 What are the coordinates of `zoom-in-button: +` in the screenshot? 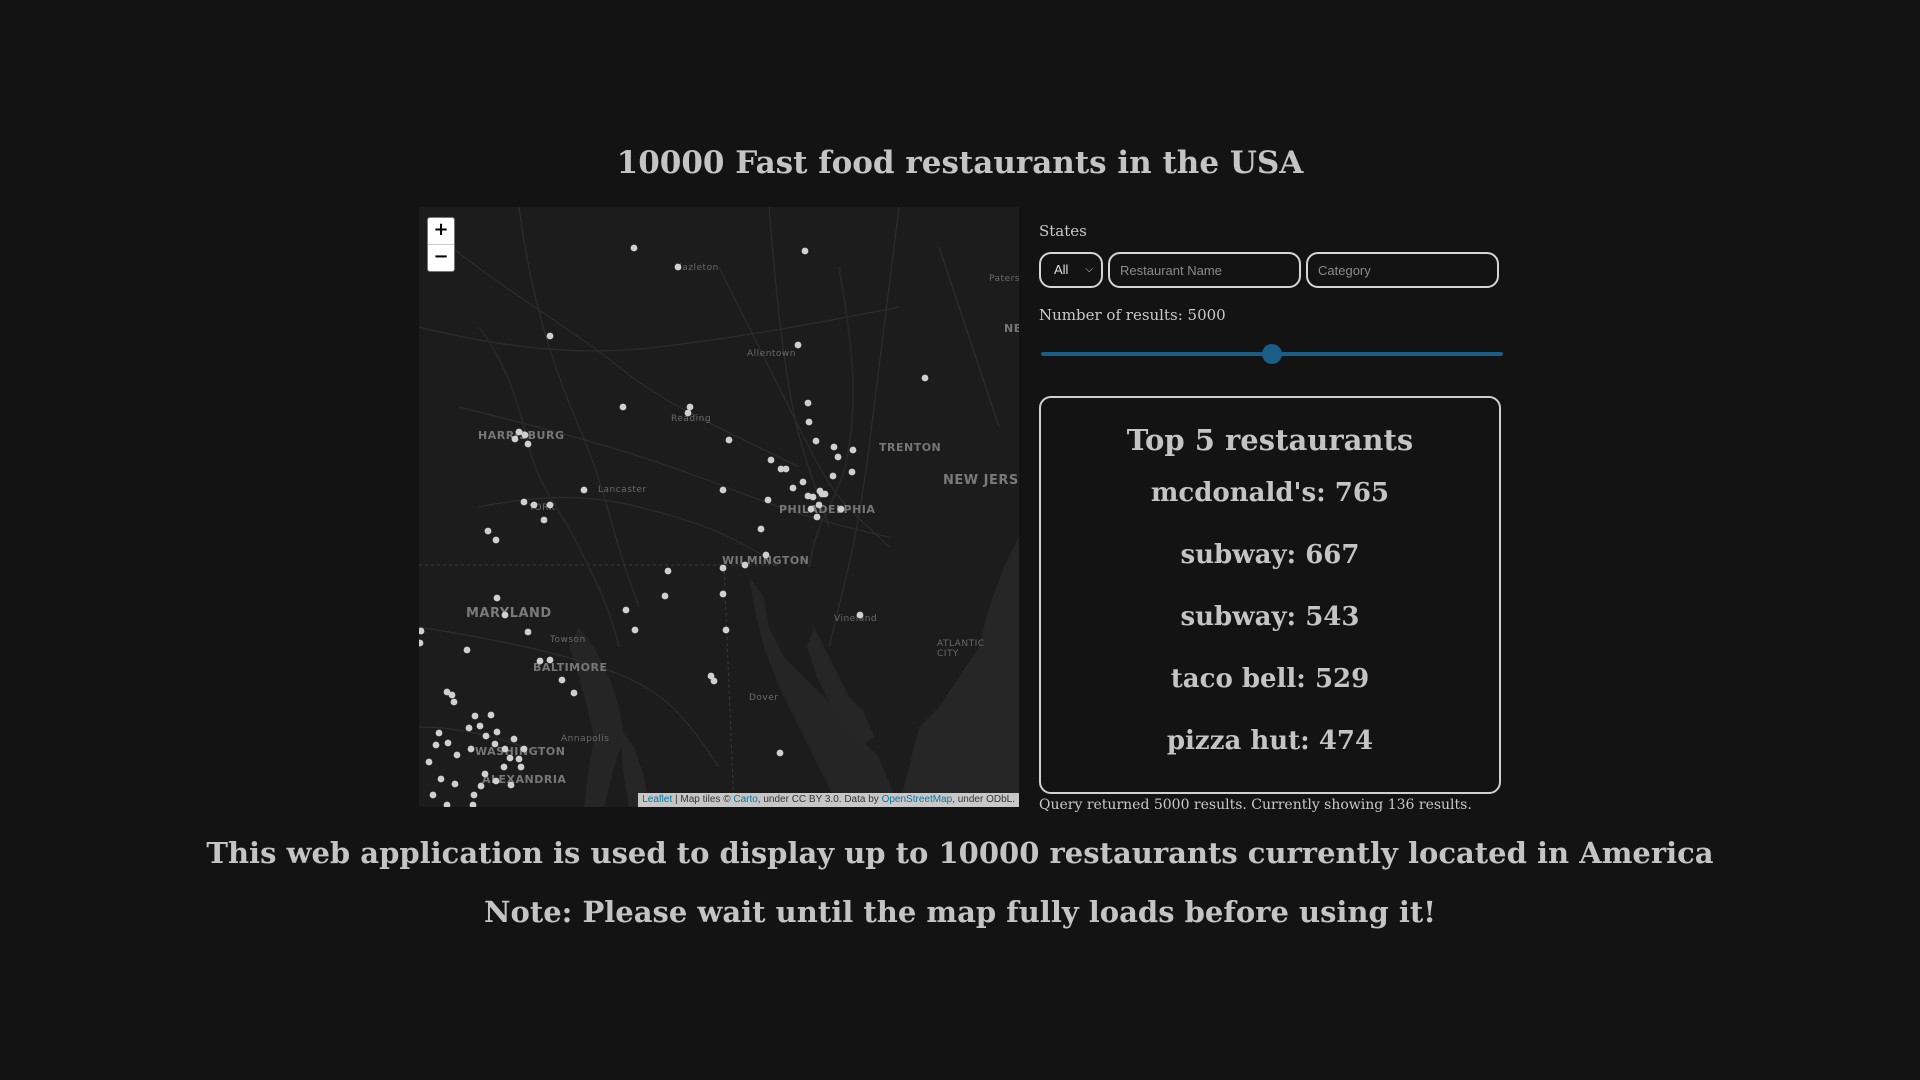 It's located at (441, 229).